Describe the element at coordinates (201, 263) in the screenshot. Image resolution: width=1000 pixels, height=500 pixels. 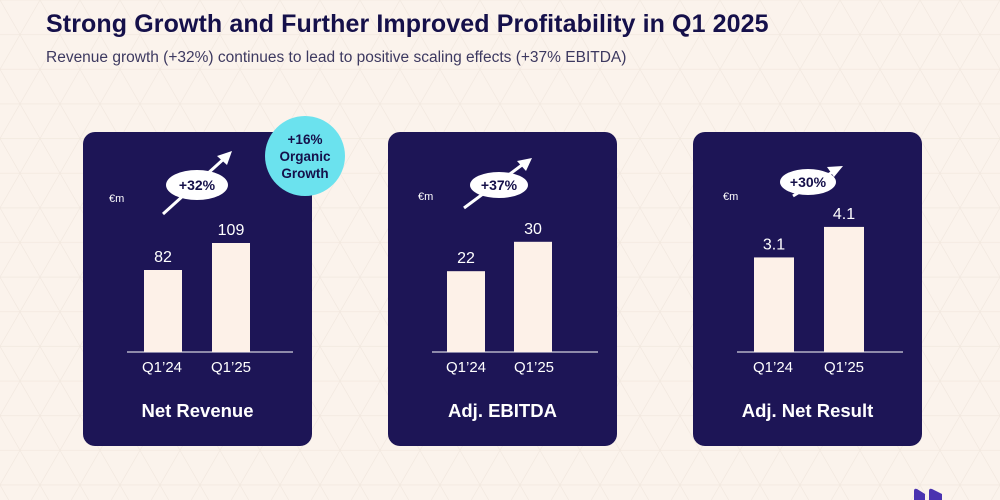
I see `net-revenue-chart: €m +32% 82 109 Q1’24 Q1’25` at that location.